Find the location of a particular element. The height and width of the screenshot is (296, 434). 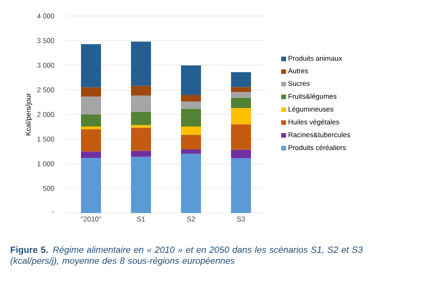

text: Figure 5. Régime alimentaire en « 2010 » et en 2050 dans les scénarios S1, S2 et S3 (kcal/pers/j), moyenne des 8 sous-régions européennes is located at coordinates (186, 256).